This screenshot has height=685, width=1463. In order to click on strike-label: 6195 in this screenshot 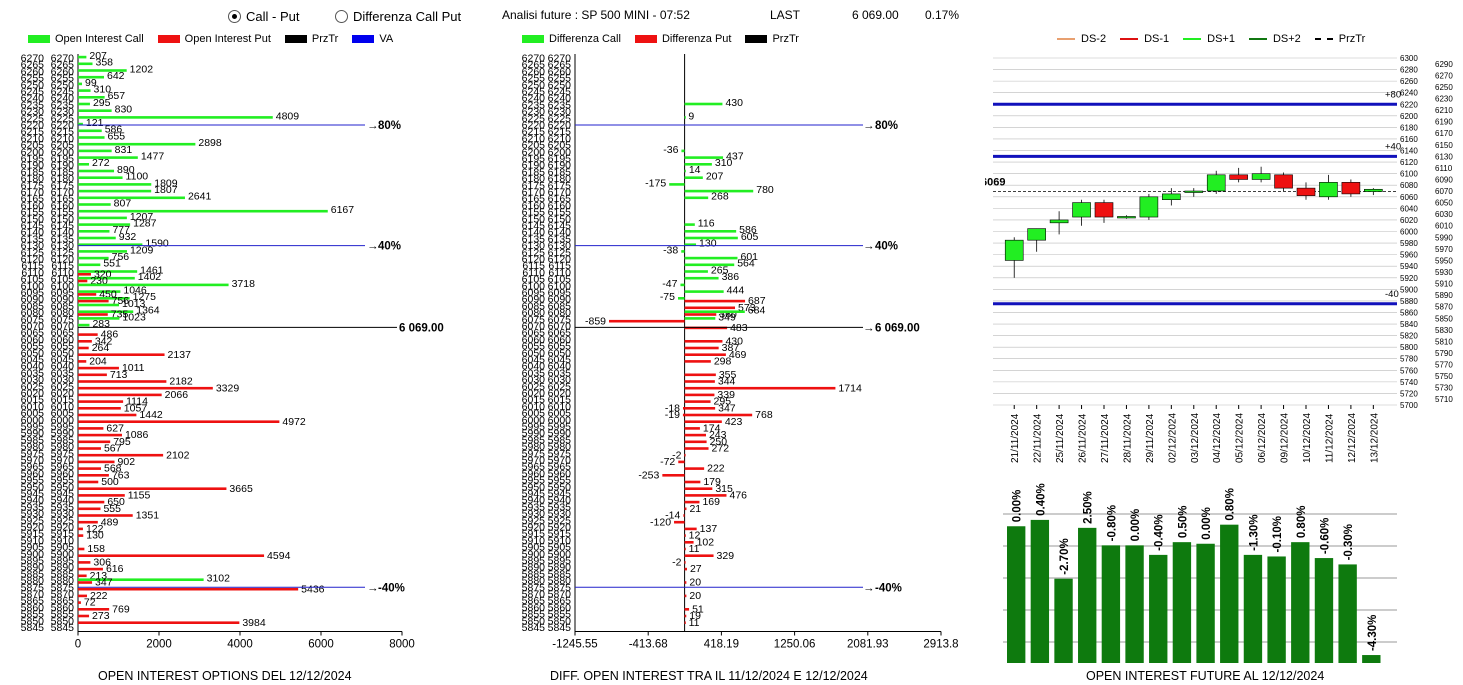, I will do `click(63, 159)`.